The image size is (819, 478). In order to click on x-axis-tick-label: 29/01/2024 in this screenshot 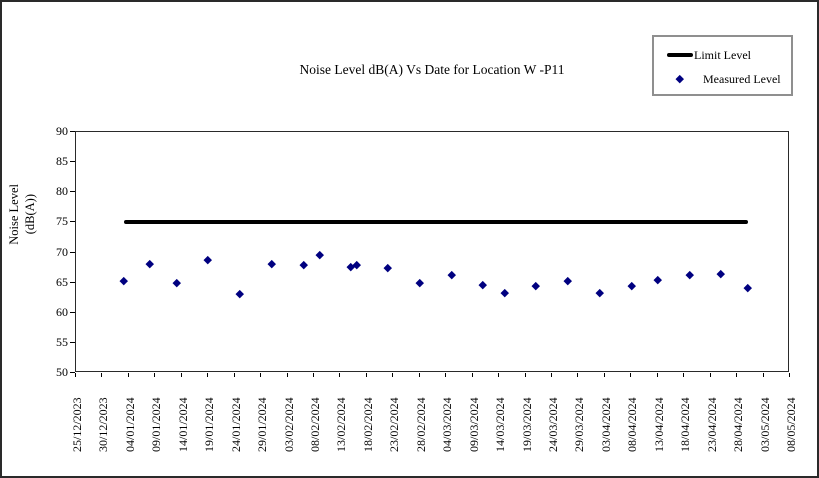, I will do `click(262, 424)`.